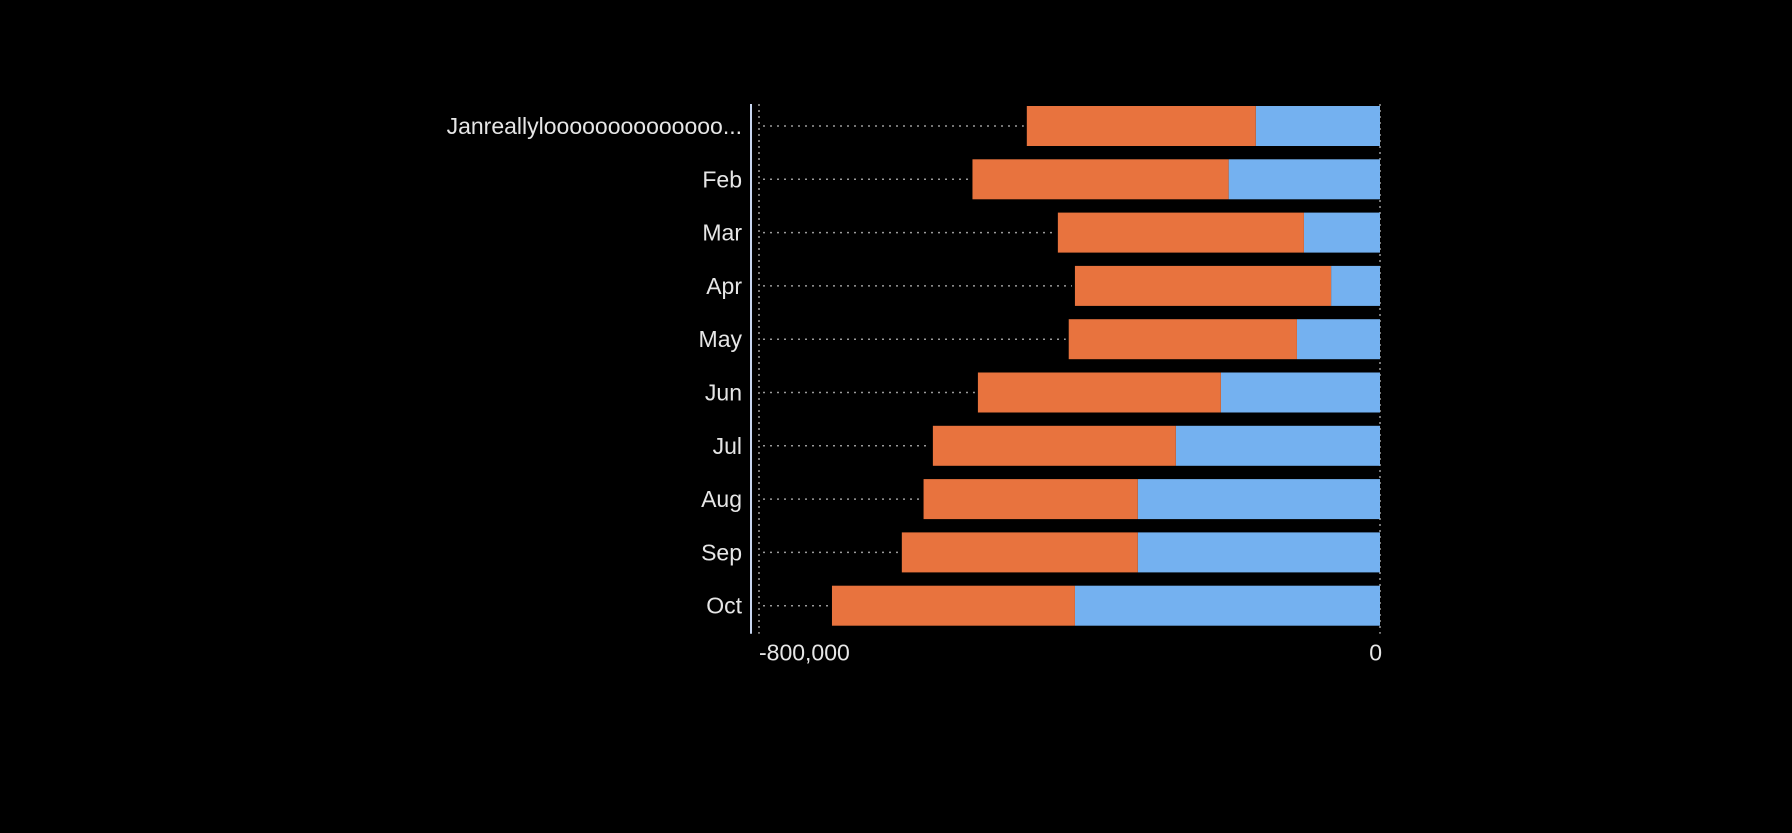 Image resolution: width=1792 pixels, height=833 pixels. Describe the element at coordinates (722, 233) in the screenshot. I see `category-label: Mar` at that location.